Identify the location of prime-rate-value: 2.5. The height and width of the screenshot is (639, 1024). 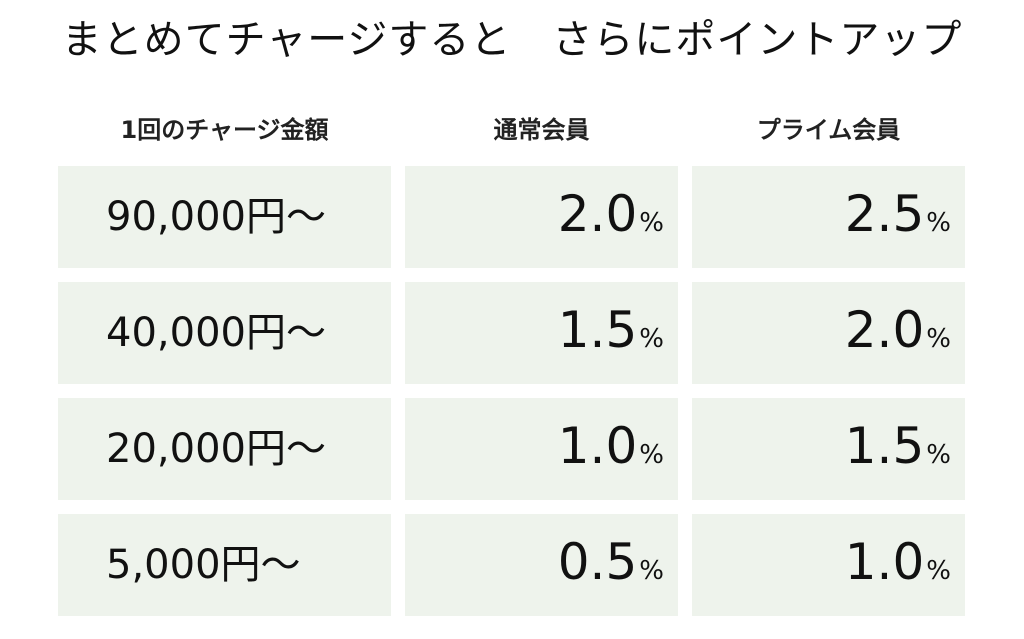
(884, 214).